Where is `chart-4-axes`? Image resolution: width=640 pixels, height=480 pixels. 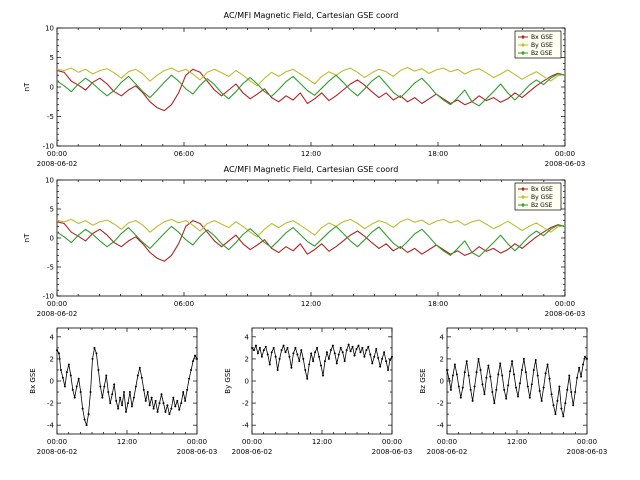 chart-4-axes is located at coordinates (517, 381).